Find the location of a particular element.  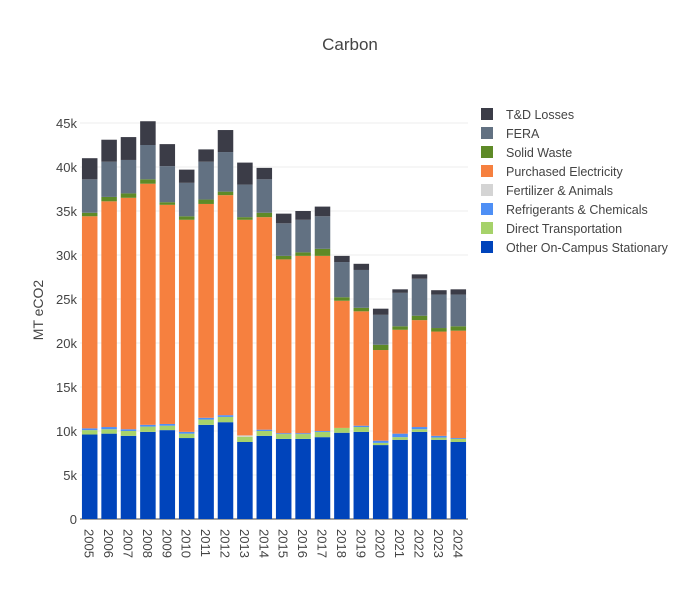

y-tick-label: 45k is located at coordinates (66, 123).